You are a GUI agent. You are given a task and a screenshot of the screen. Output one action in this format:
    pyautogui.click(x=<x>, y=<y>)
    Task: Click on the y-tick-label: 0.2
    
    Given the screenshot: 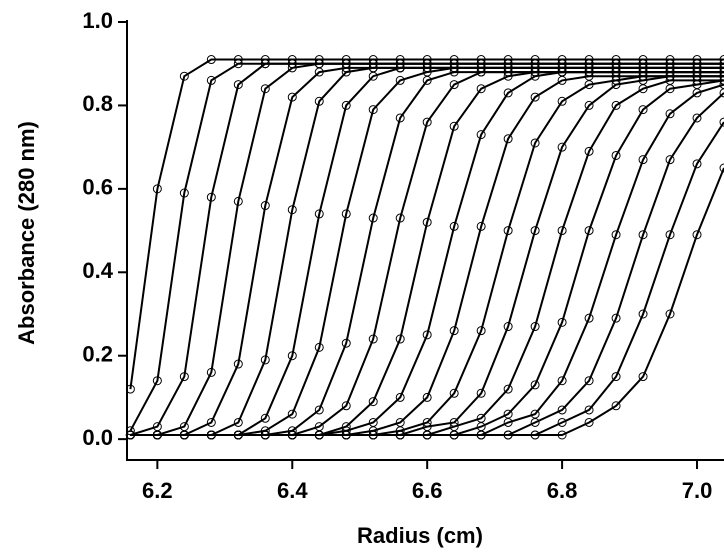 What is the action you would take?
    pyautogui.click(x=97, y=354)
    